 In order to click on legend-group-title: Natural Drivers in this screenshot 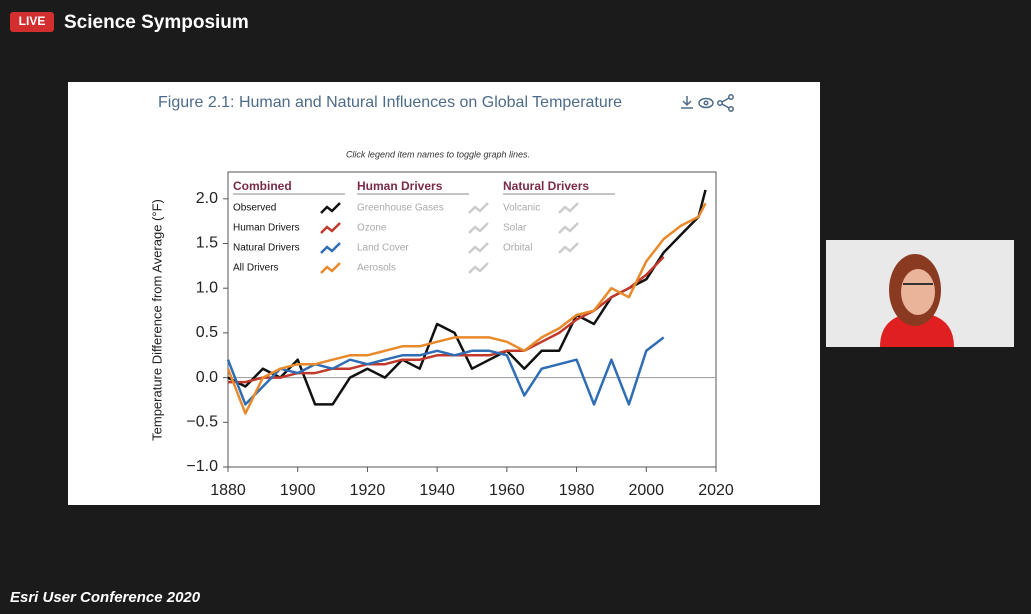, I will do `click(546, 186)`.